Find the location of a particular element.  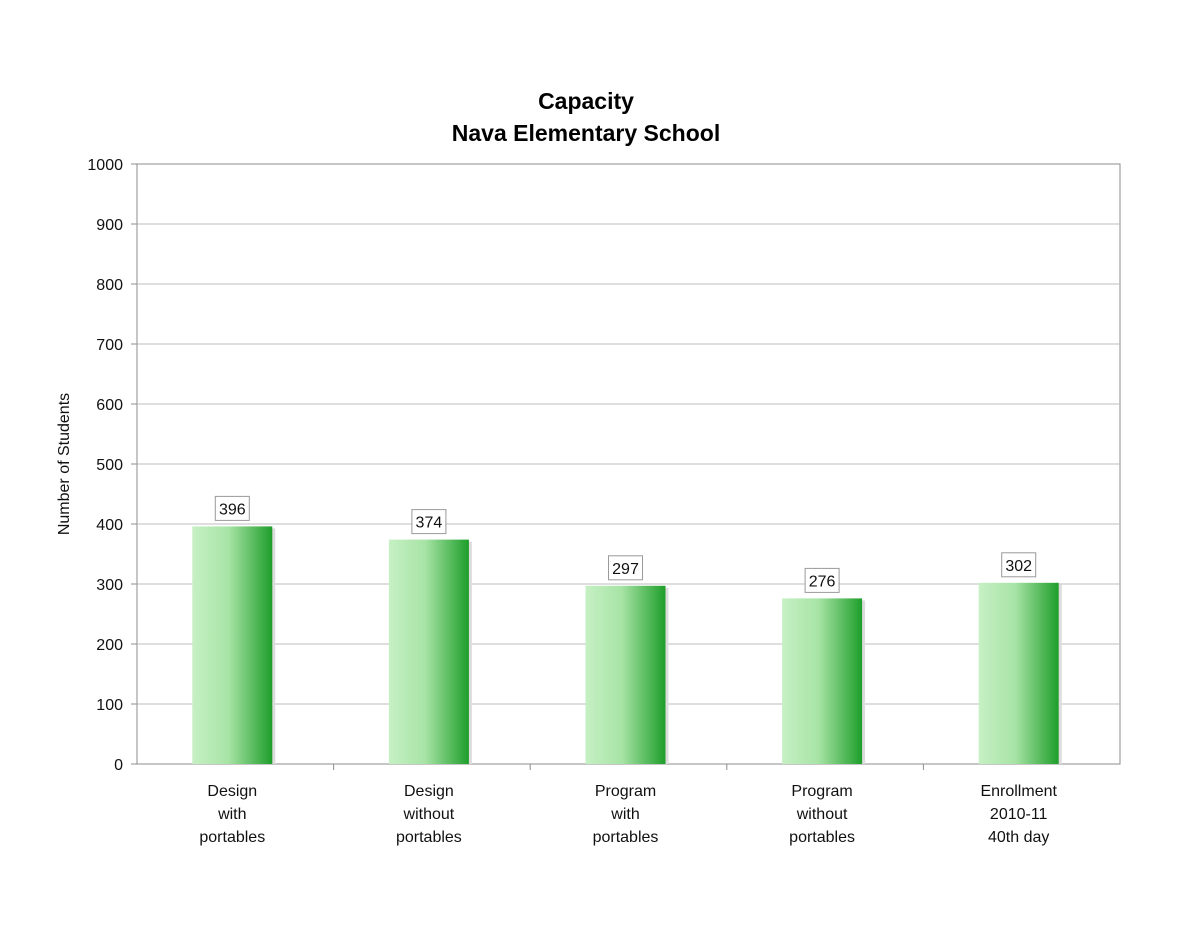

y-axis-ticks: 0 100 200 300 400 500 600 700 800 900 1000 is located at coordinates (112, 465).